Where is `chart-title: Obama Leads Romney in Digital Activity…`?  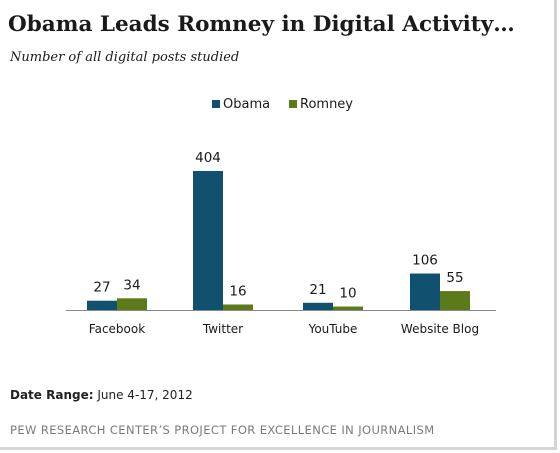
chart-title: Obama Leads Romney in Digital Activity… is located at coordinates (261, 24).